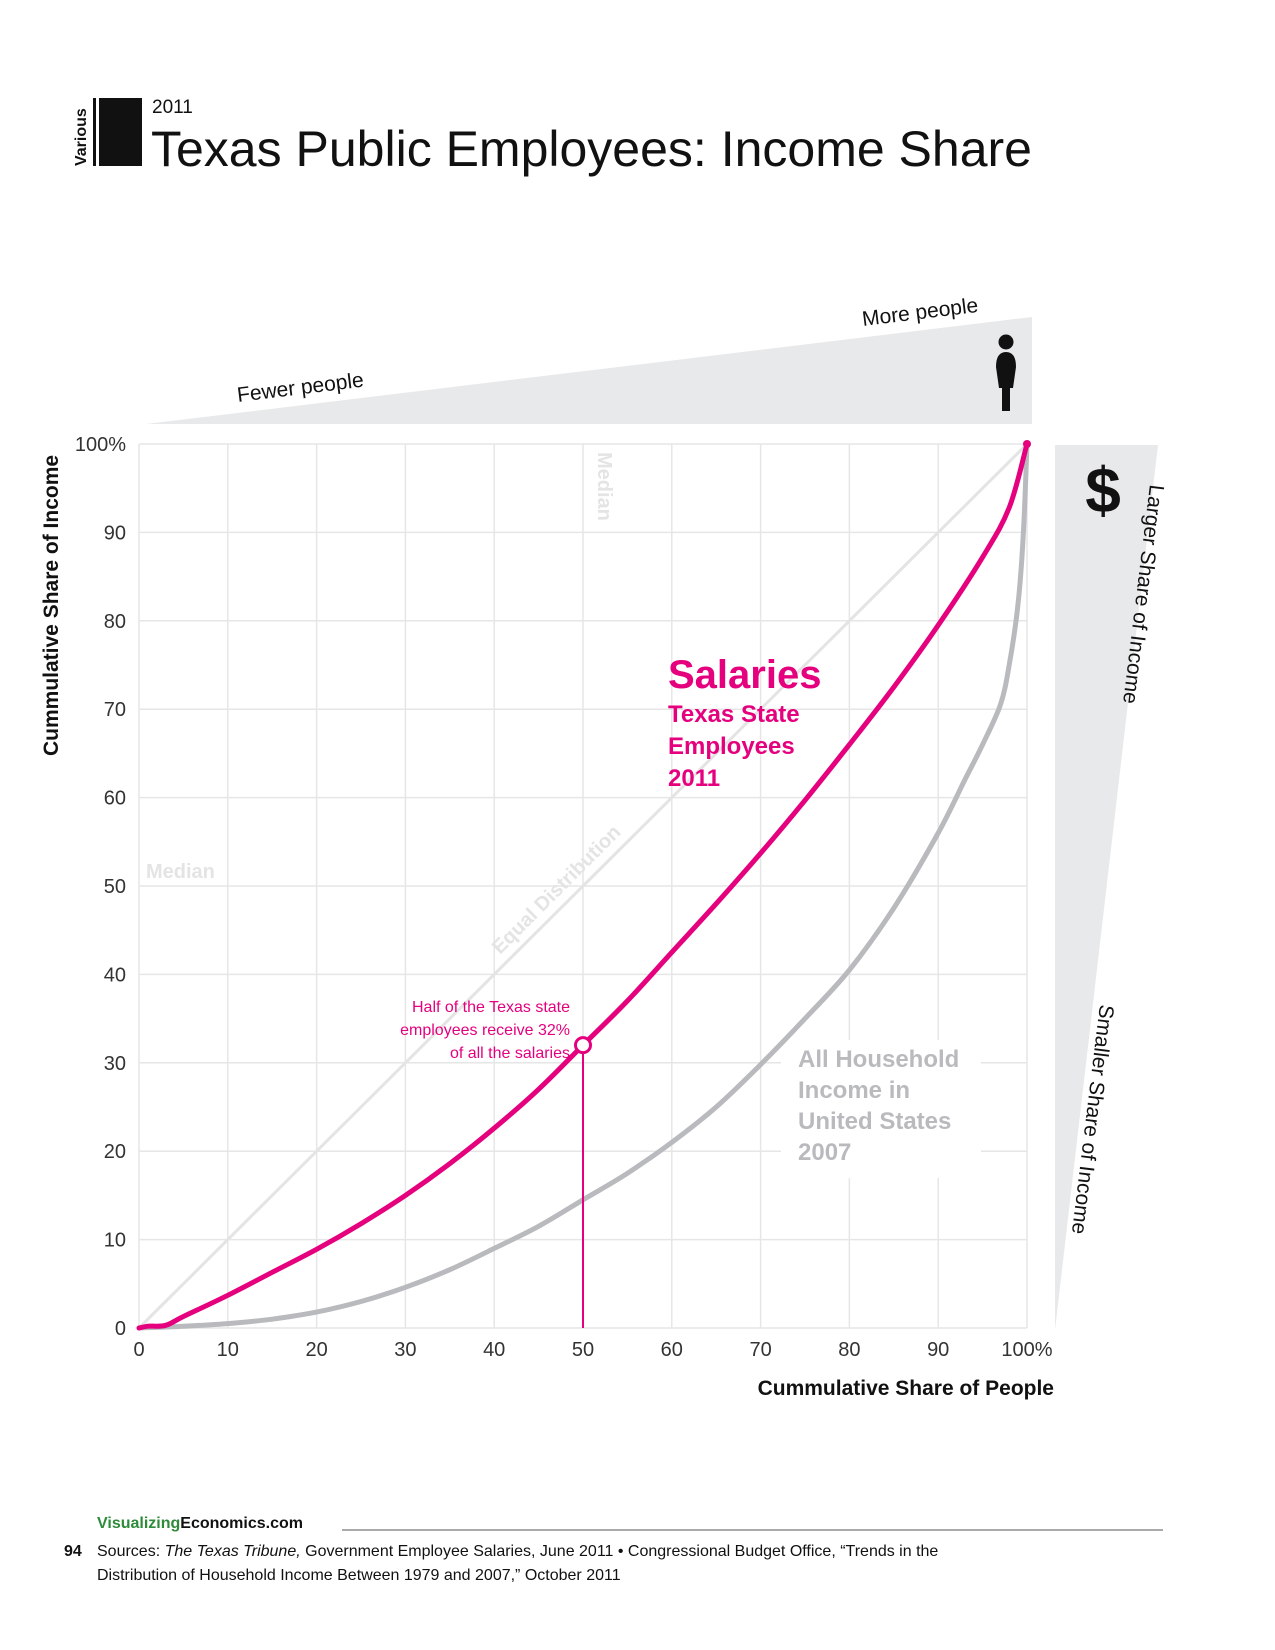 The height and width of the screenshot is (1650, 1275). What do you see at coordinates (760, 1350) in the screenshot?
I see `x-tick-label: 70` at bounding box center [760, 1350].